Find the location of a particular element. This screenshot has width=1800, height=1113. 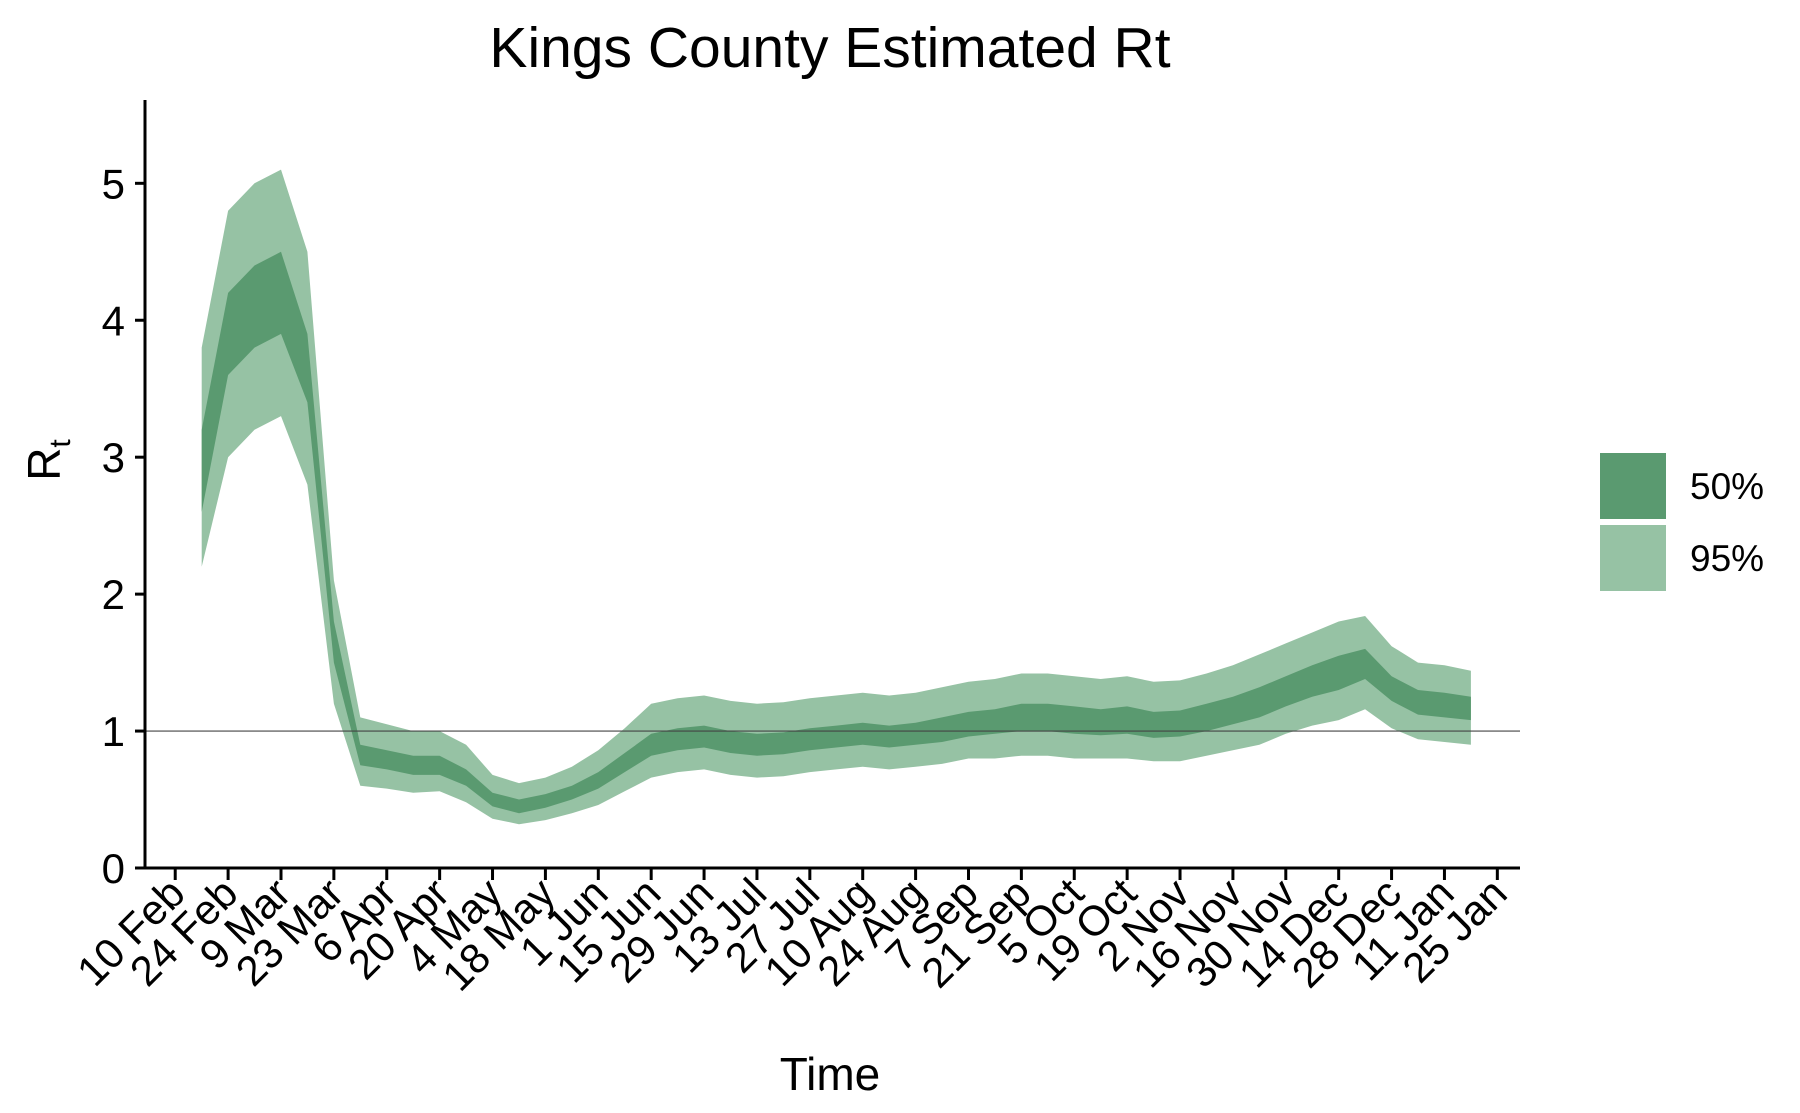

y-axis-ticks: 0 1 2 3 4 5 is located at coordinates (123, 526).